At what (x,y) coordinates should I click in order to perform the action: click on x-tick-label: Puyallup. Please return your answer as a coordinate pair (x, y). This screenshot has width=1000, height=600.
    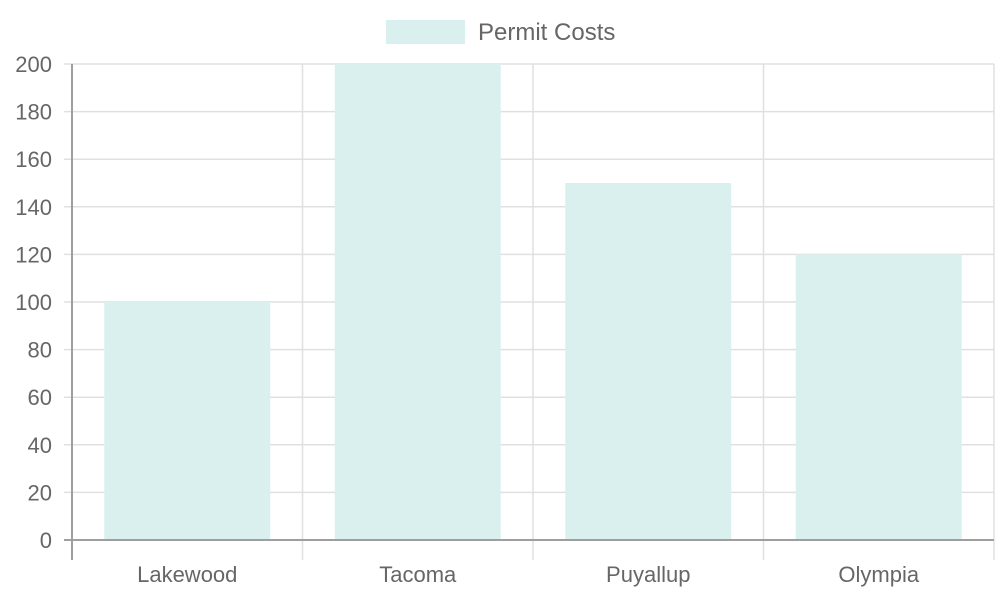
    Looking at the image, I should click on (648, 574).